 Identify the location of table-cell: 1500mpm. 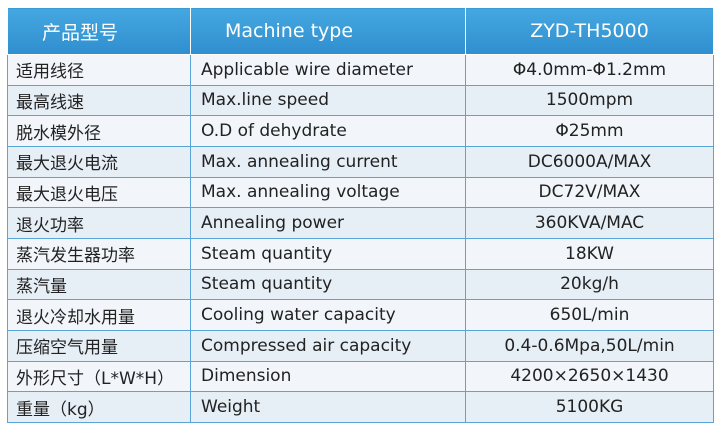
(589, 100).